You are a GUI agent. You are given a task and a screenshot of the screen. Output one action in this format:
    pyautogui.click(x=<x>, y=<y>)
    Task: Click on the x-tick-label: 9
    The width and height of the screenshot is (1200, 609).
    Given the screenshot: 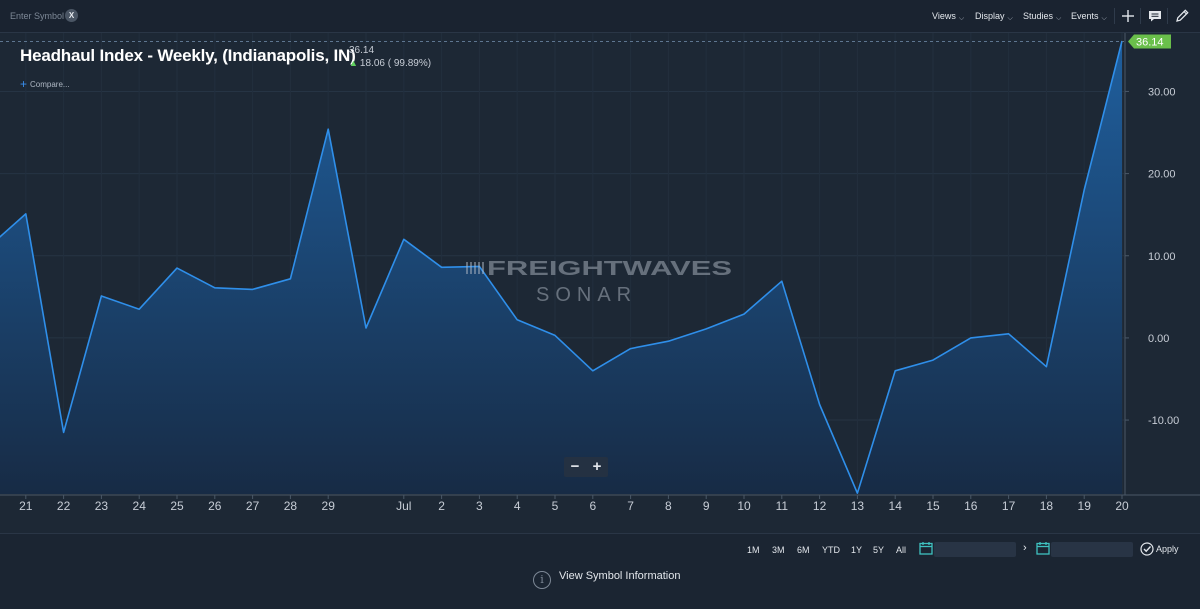 What is the action you would take?
    pyautogui.click(x=706, y=506)
    